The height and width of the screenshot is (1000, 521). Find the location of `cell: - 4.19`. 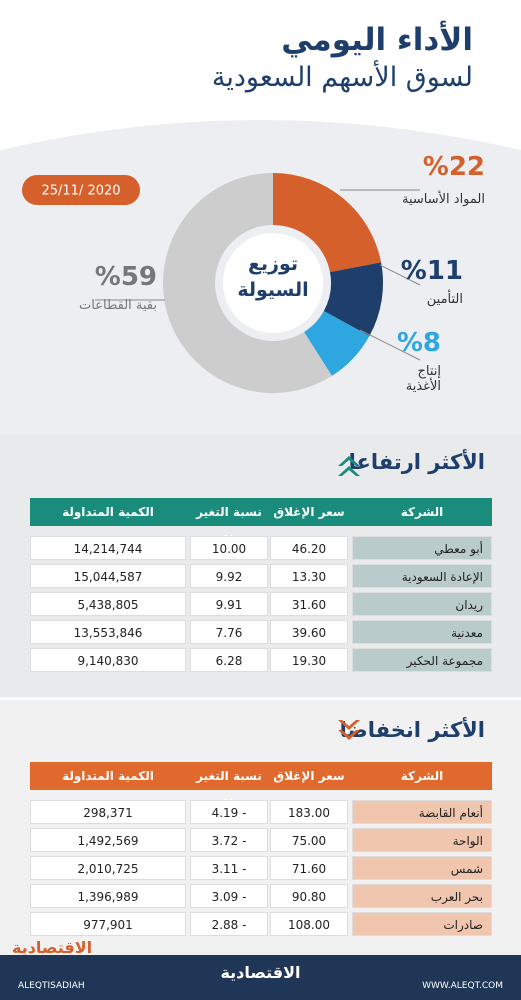

cell: - 4.19 is located at coordinates (229, 812).